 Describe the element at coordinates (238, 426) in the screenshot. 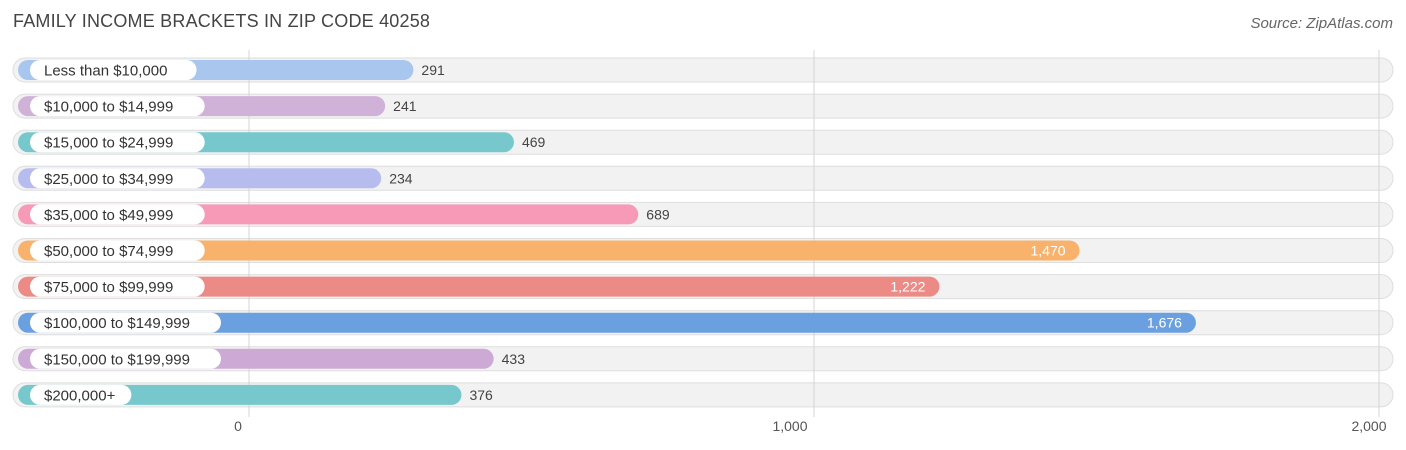

I see `x-tick-label: 0` at that location.